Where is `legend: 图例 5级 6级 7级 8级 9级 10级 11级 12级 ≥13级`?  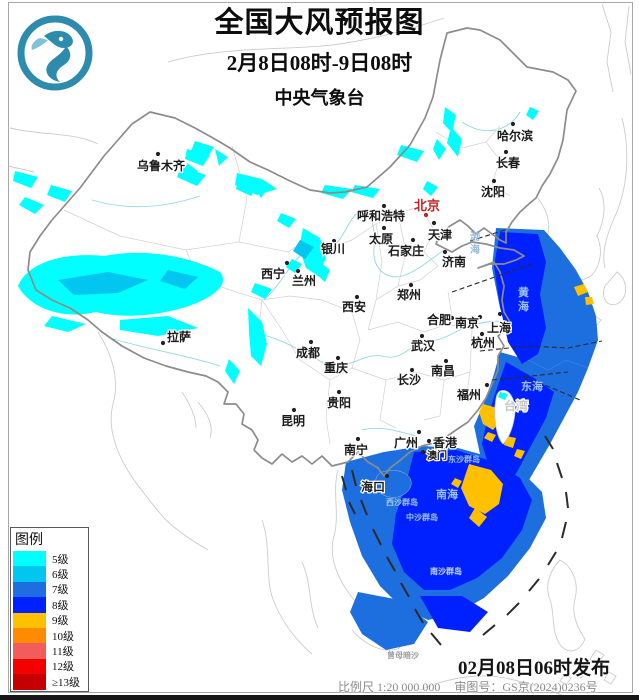
legend: 图例 5级 6级 7级 8级 9级 10级 11级 12级 ≥13级 is located at coordinates (49, 609).